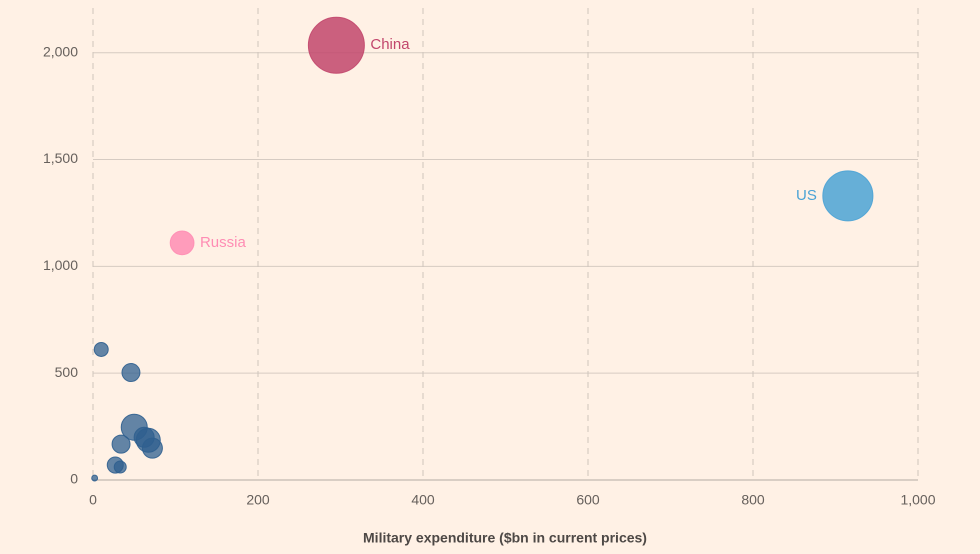  What do you see at coordinates (60, 158) in the screenshot?
I see `y-tick-label: 1,500` at bounding box center [60, 158].